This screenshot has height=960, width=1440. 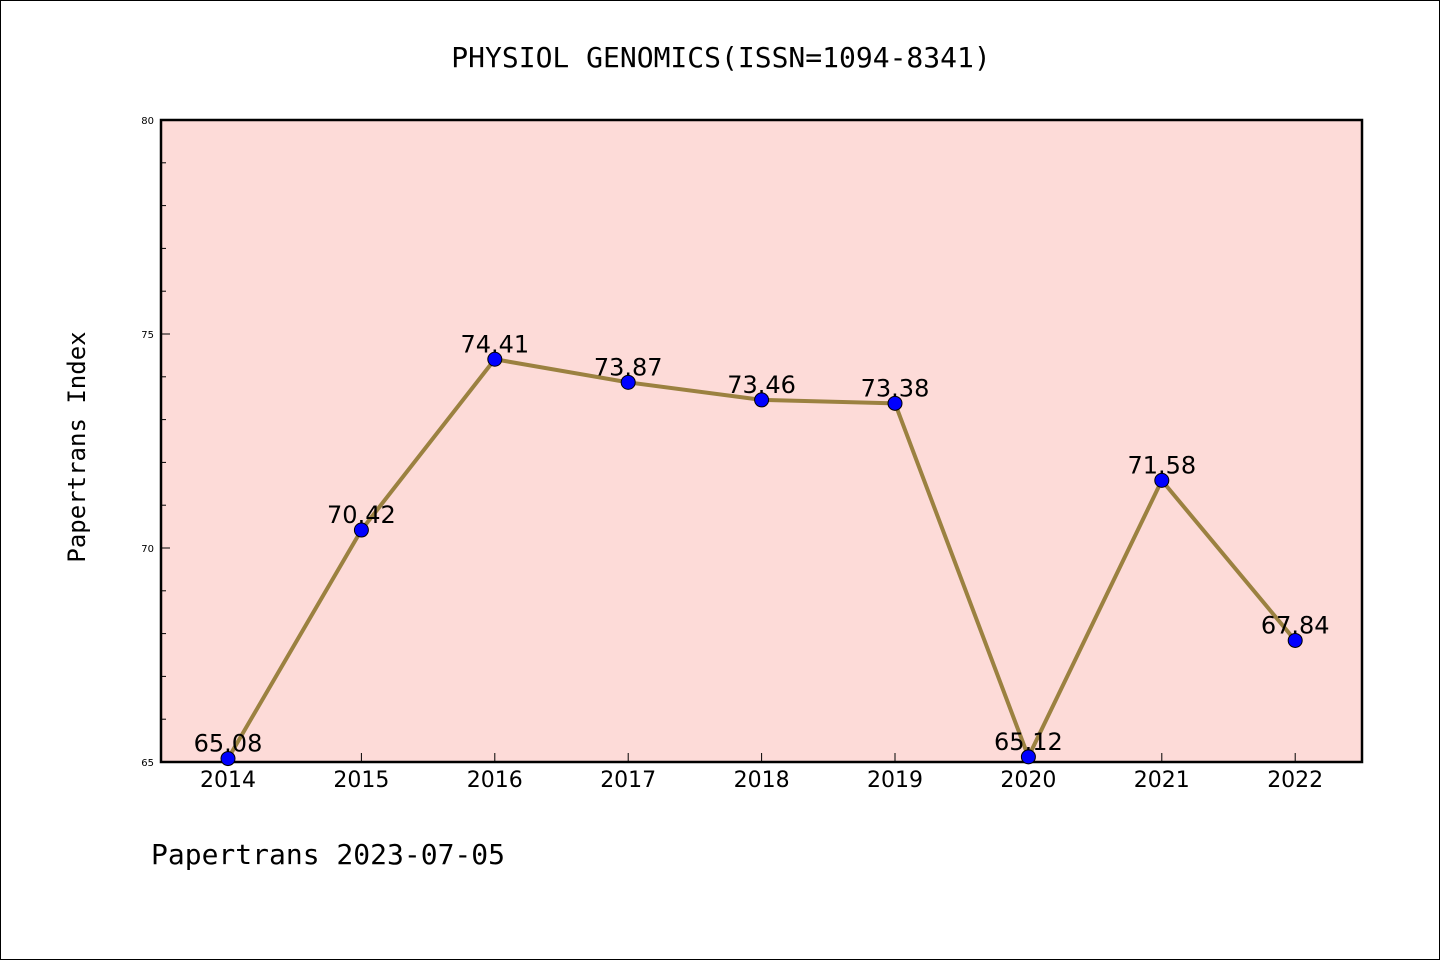 I want to click on data-label: 74.41, so click(x=494, y=344).